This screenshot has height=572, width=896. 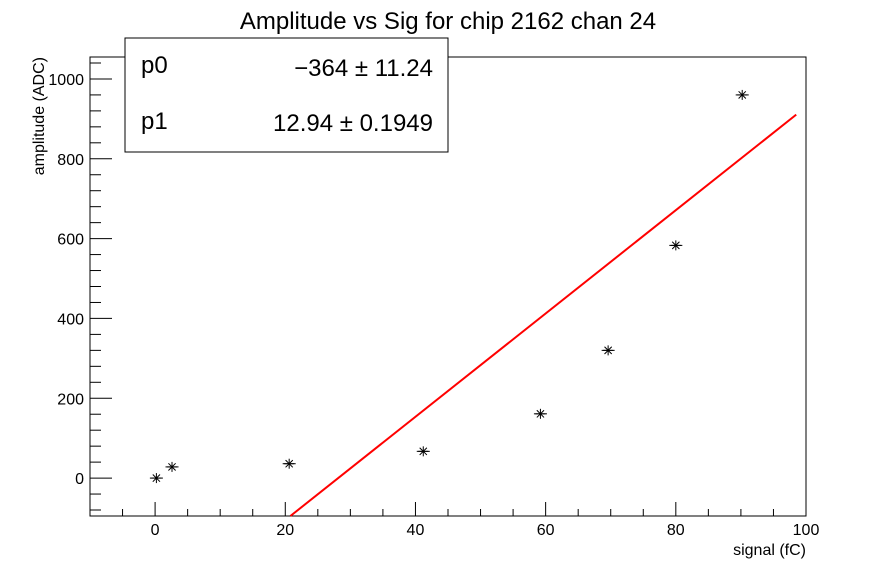 I want to click on x-tick-label: 0, so click(x=155, y=530).